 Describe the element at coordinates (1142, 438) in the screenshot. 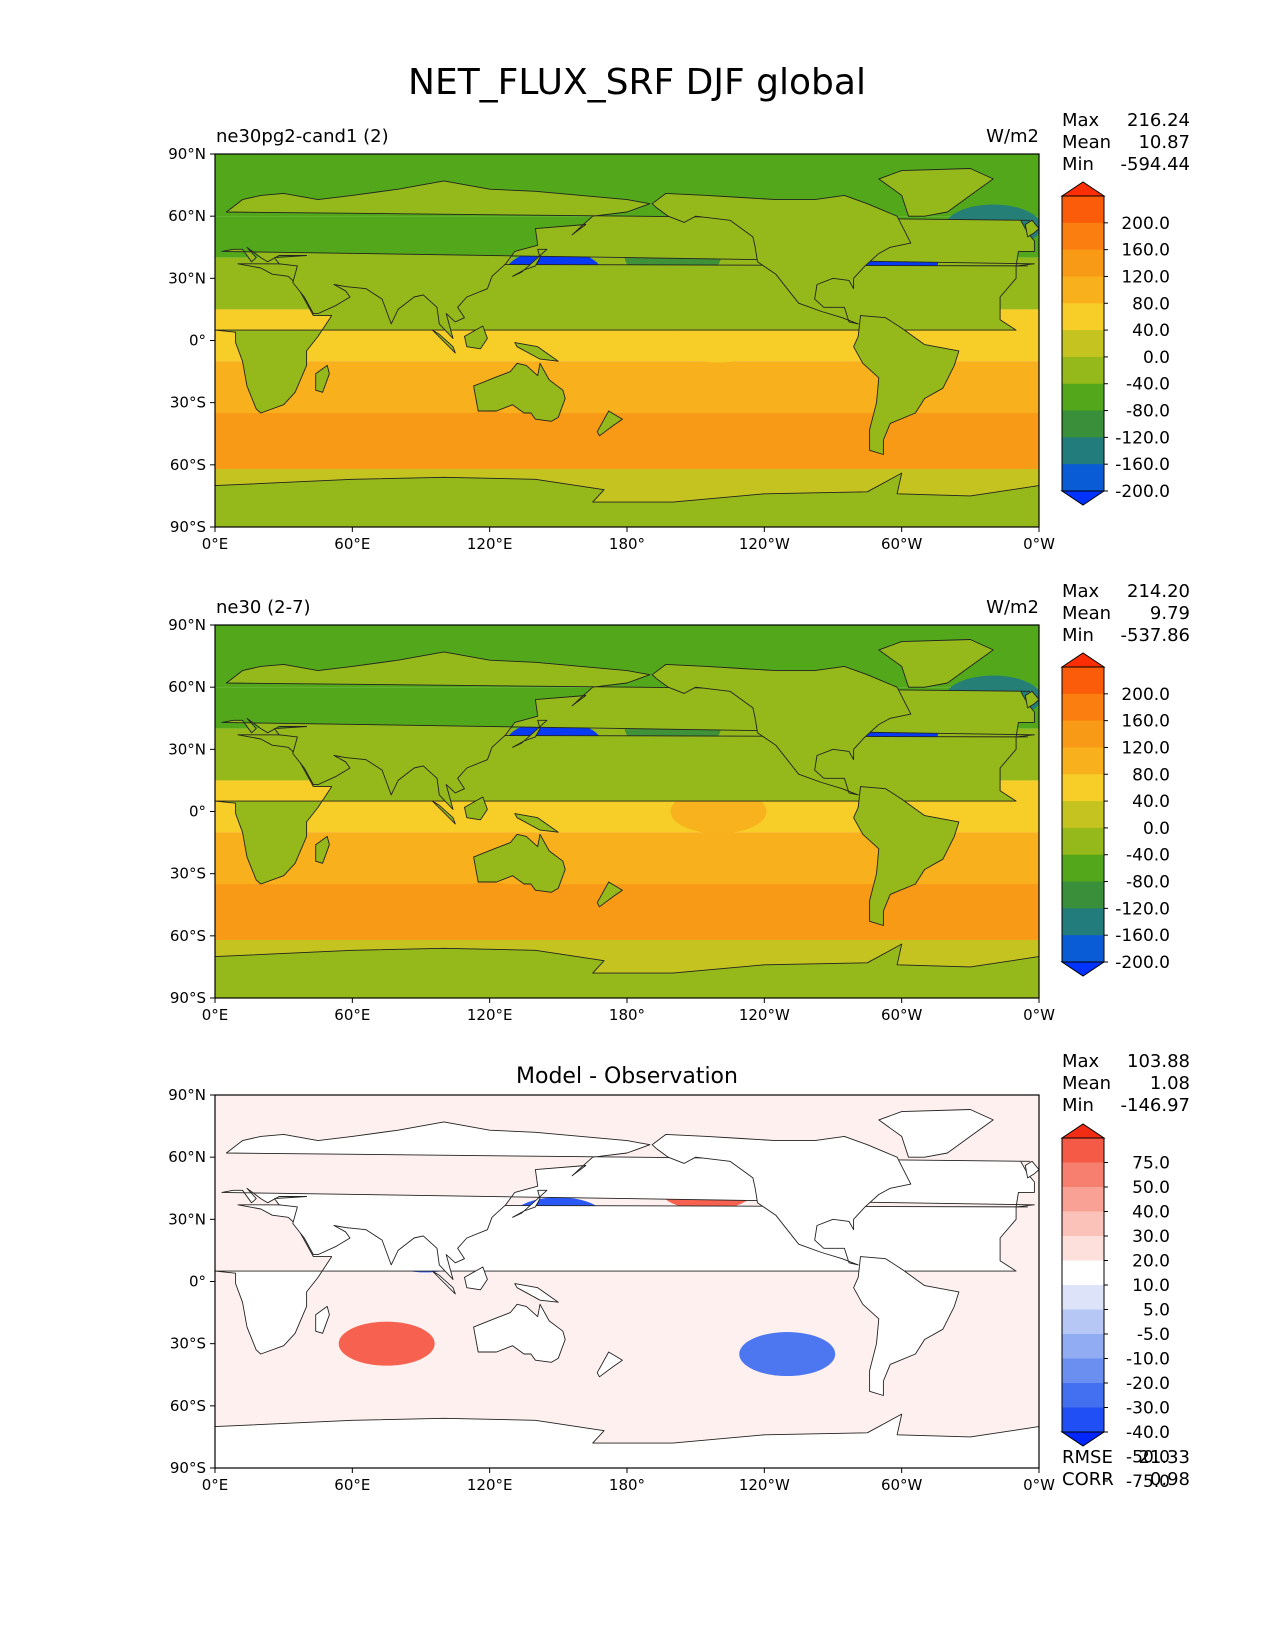

I see `colorbar-label: -120.0` at that location.